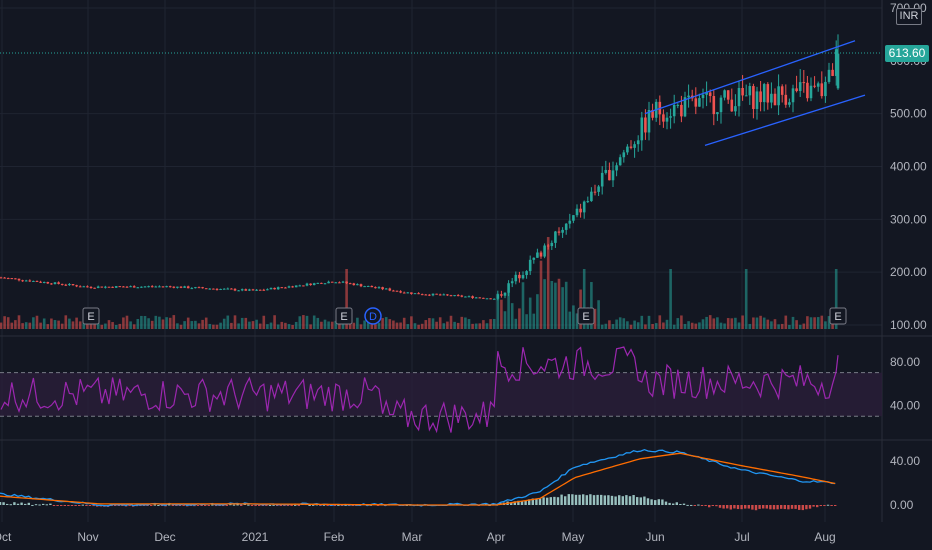 This screenshot has height=550, width=932. What do you see at coordinates (755, 93) in the screenshot?
I see `trend-channel` at bounding box center [755, 93].